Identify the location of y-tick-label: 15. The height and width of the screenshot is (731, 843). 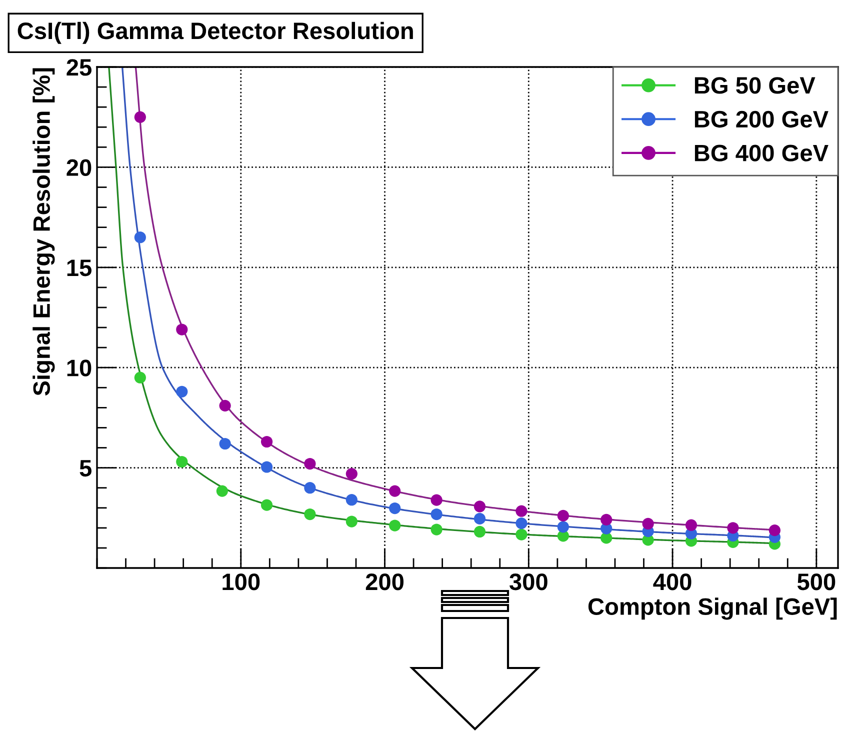
(79, 268).